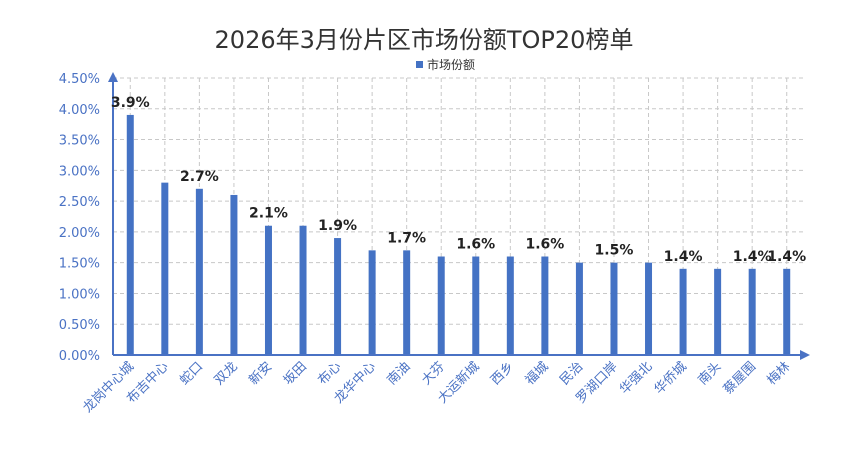 This screenshot has width=848, height=453. I want to click on x-category-label: 新安, so click(261, 374).